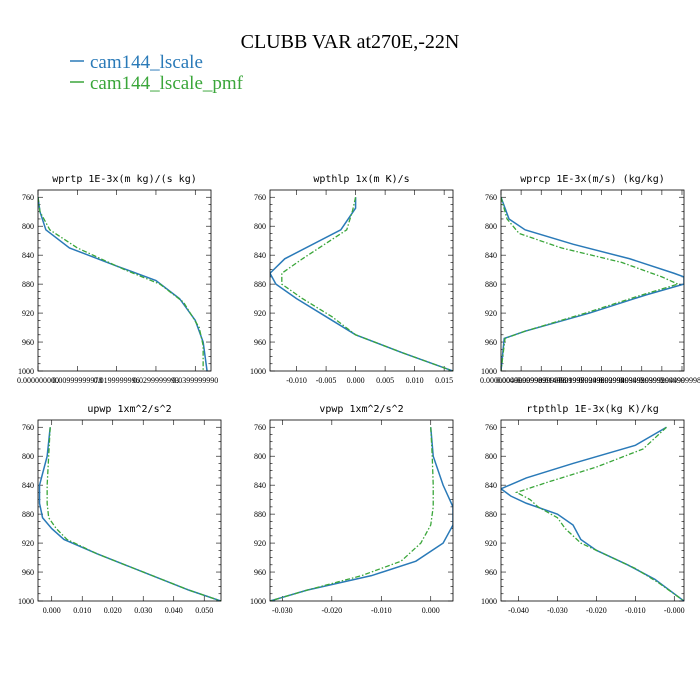  What do you see at coordinates (361, 409) in the screenshot?
I see `panel-title: vpwp 1xm^2/s^2` at bounding box center [361, 409].